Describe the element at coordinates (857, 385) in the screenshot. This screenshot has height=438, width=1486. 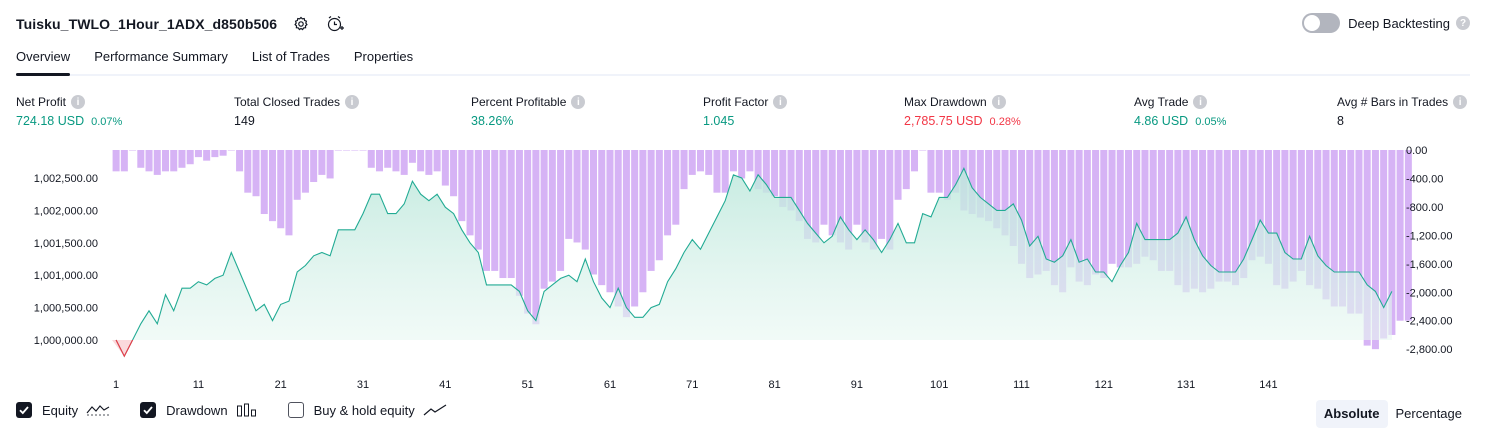
I see `x-tick-label: 91` at that location.